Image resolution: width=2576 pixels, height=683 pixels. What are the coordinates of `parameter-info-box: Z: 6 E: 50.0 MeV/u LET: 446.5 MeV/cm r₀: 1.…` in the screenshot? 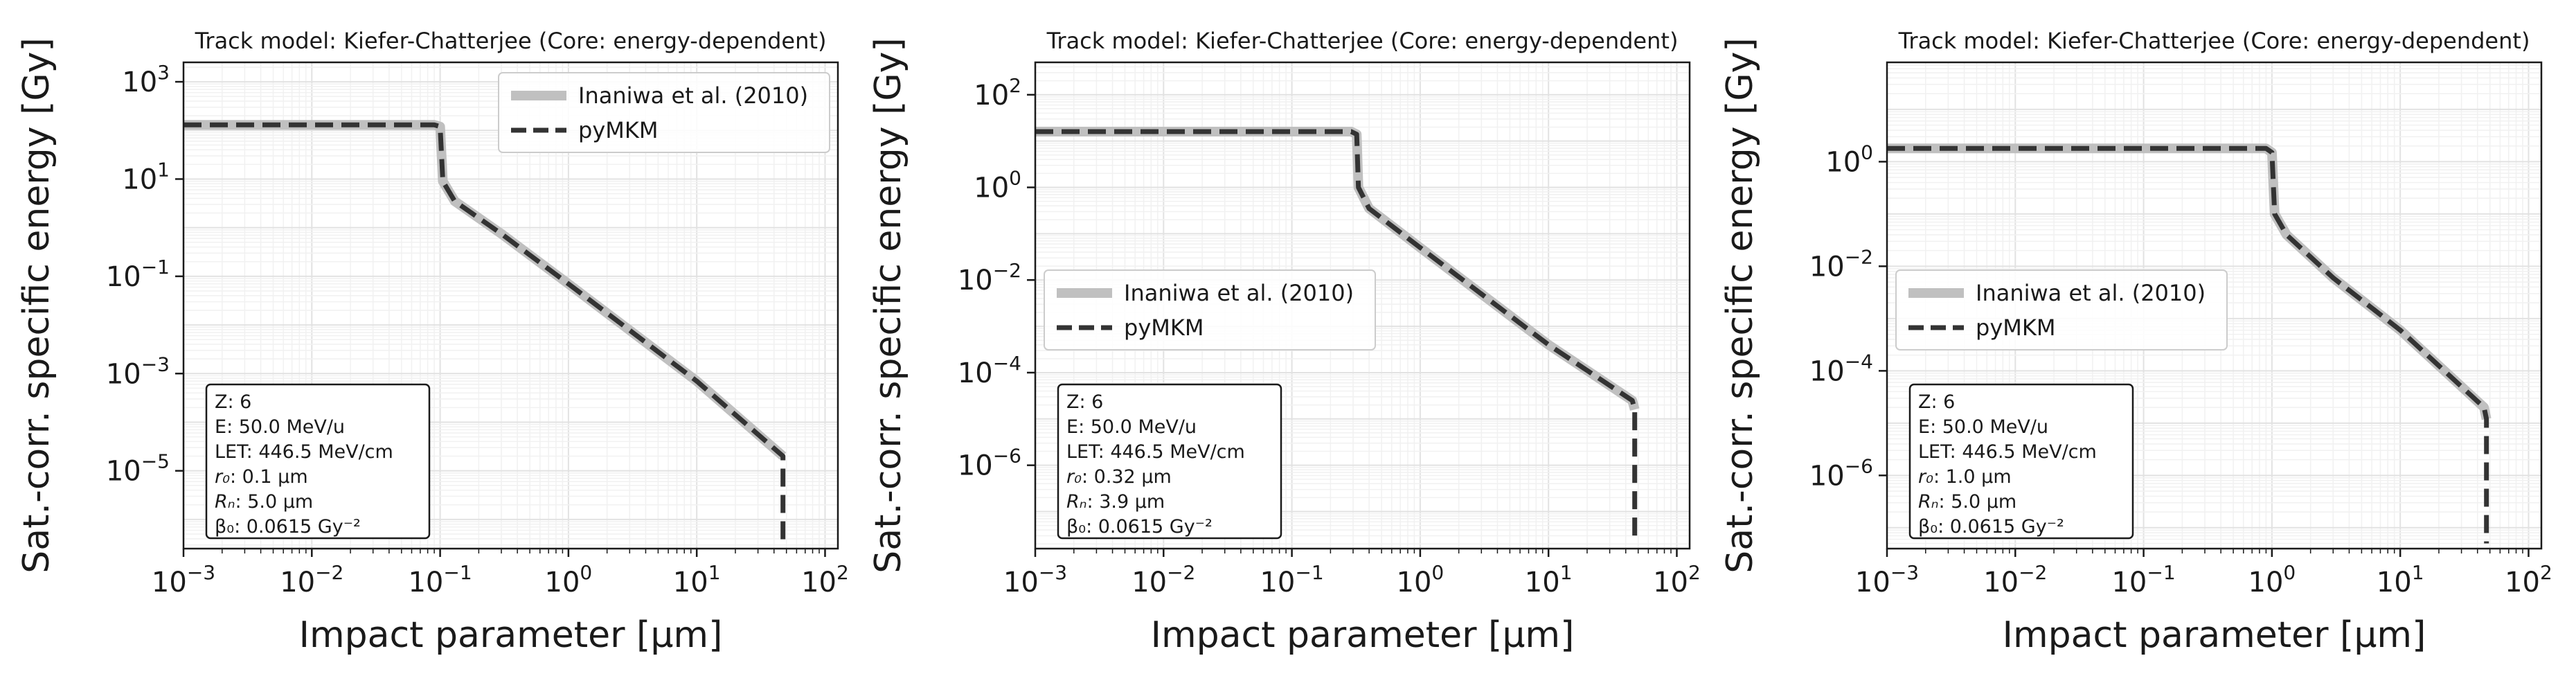 It's located at (2021, 462).